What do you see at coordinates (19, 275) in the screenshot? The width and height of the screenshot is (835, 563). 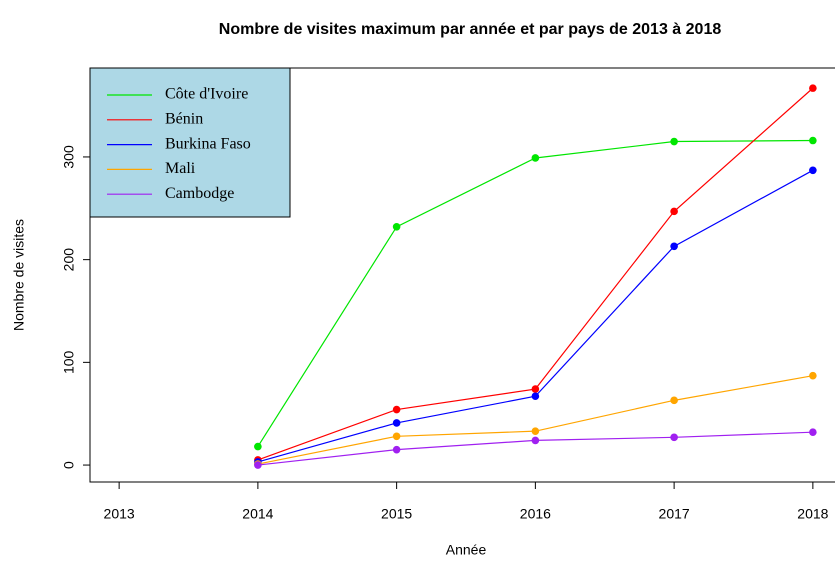 I see `y-axis-title: Nombre de visites` at bounding box center [19, 275].